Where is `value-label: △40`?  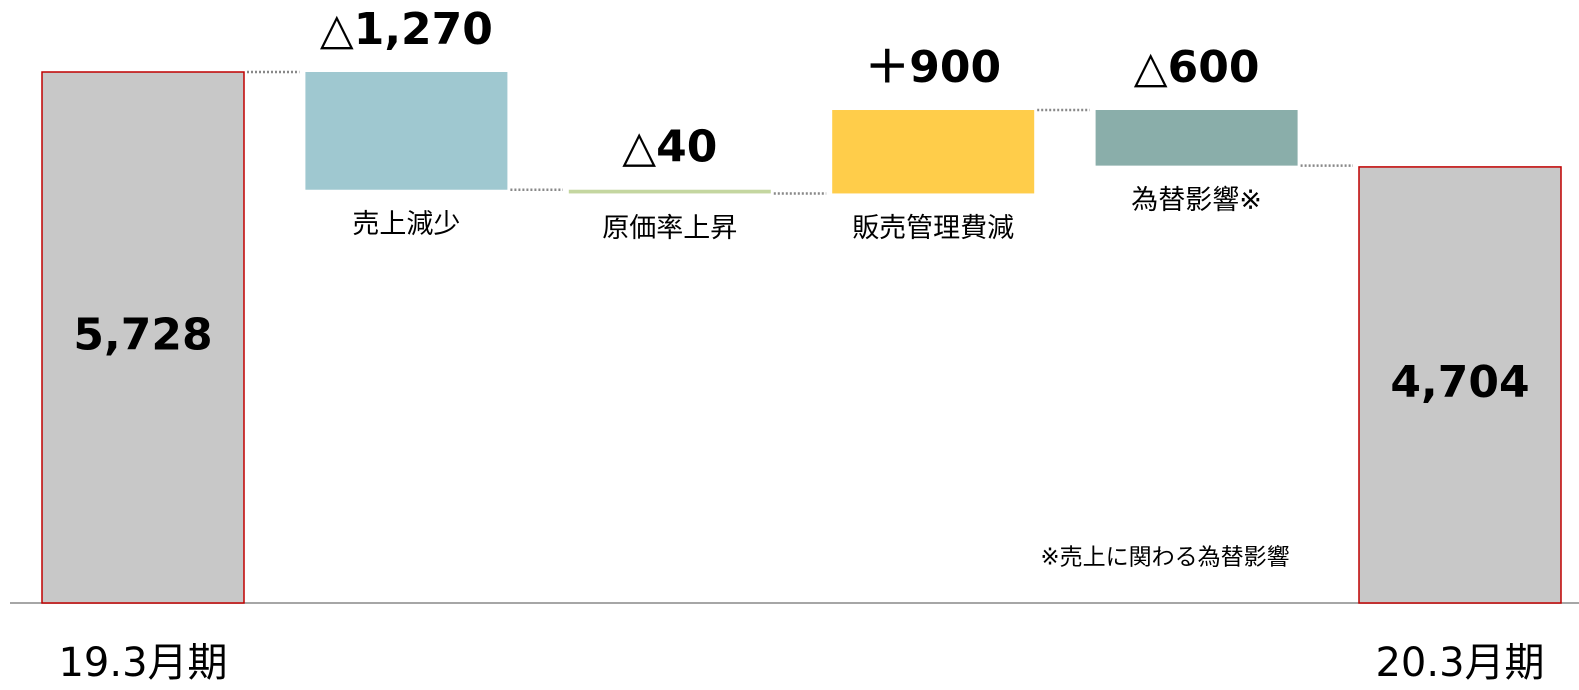 value-label: △40 is located at coordinates (669, 147).